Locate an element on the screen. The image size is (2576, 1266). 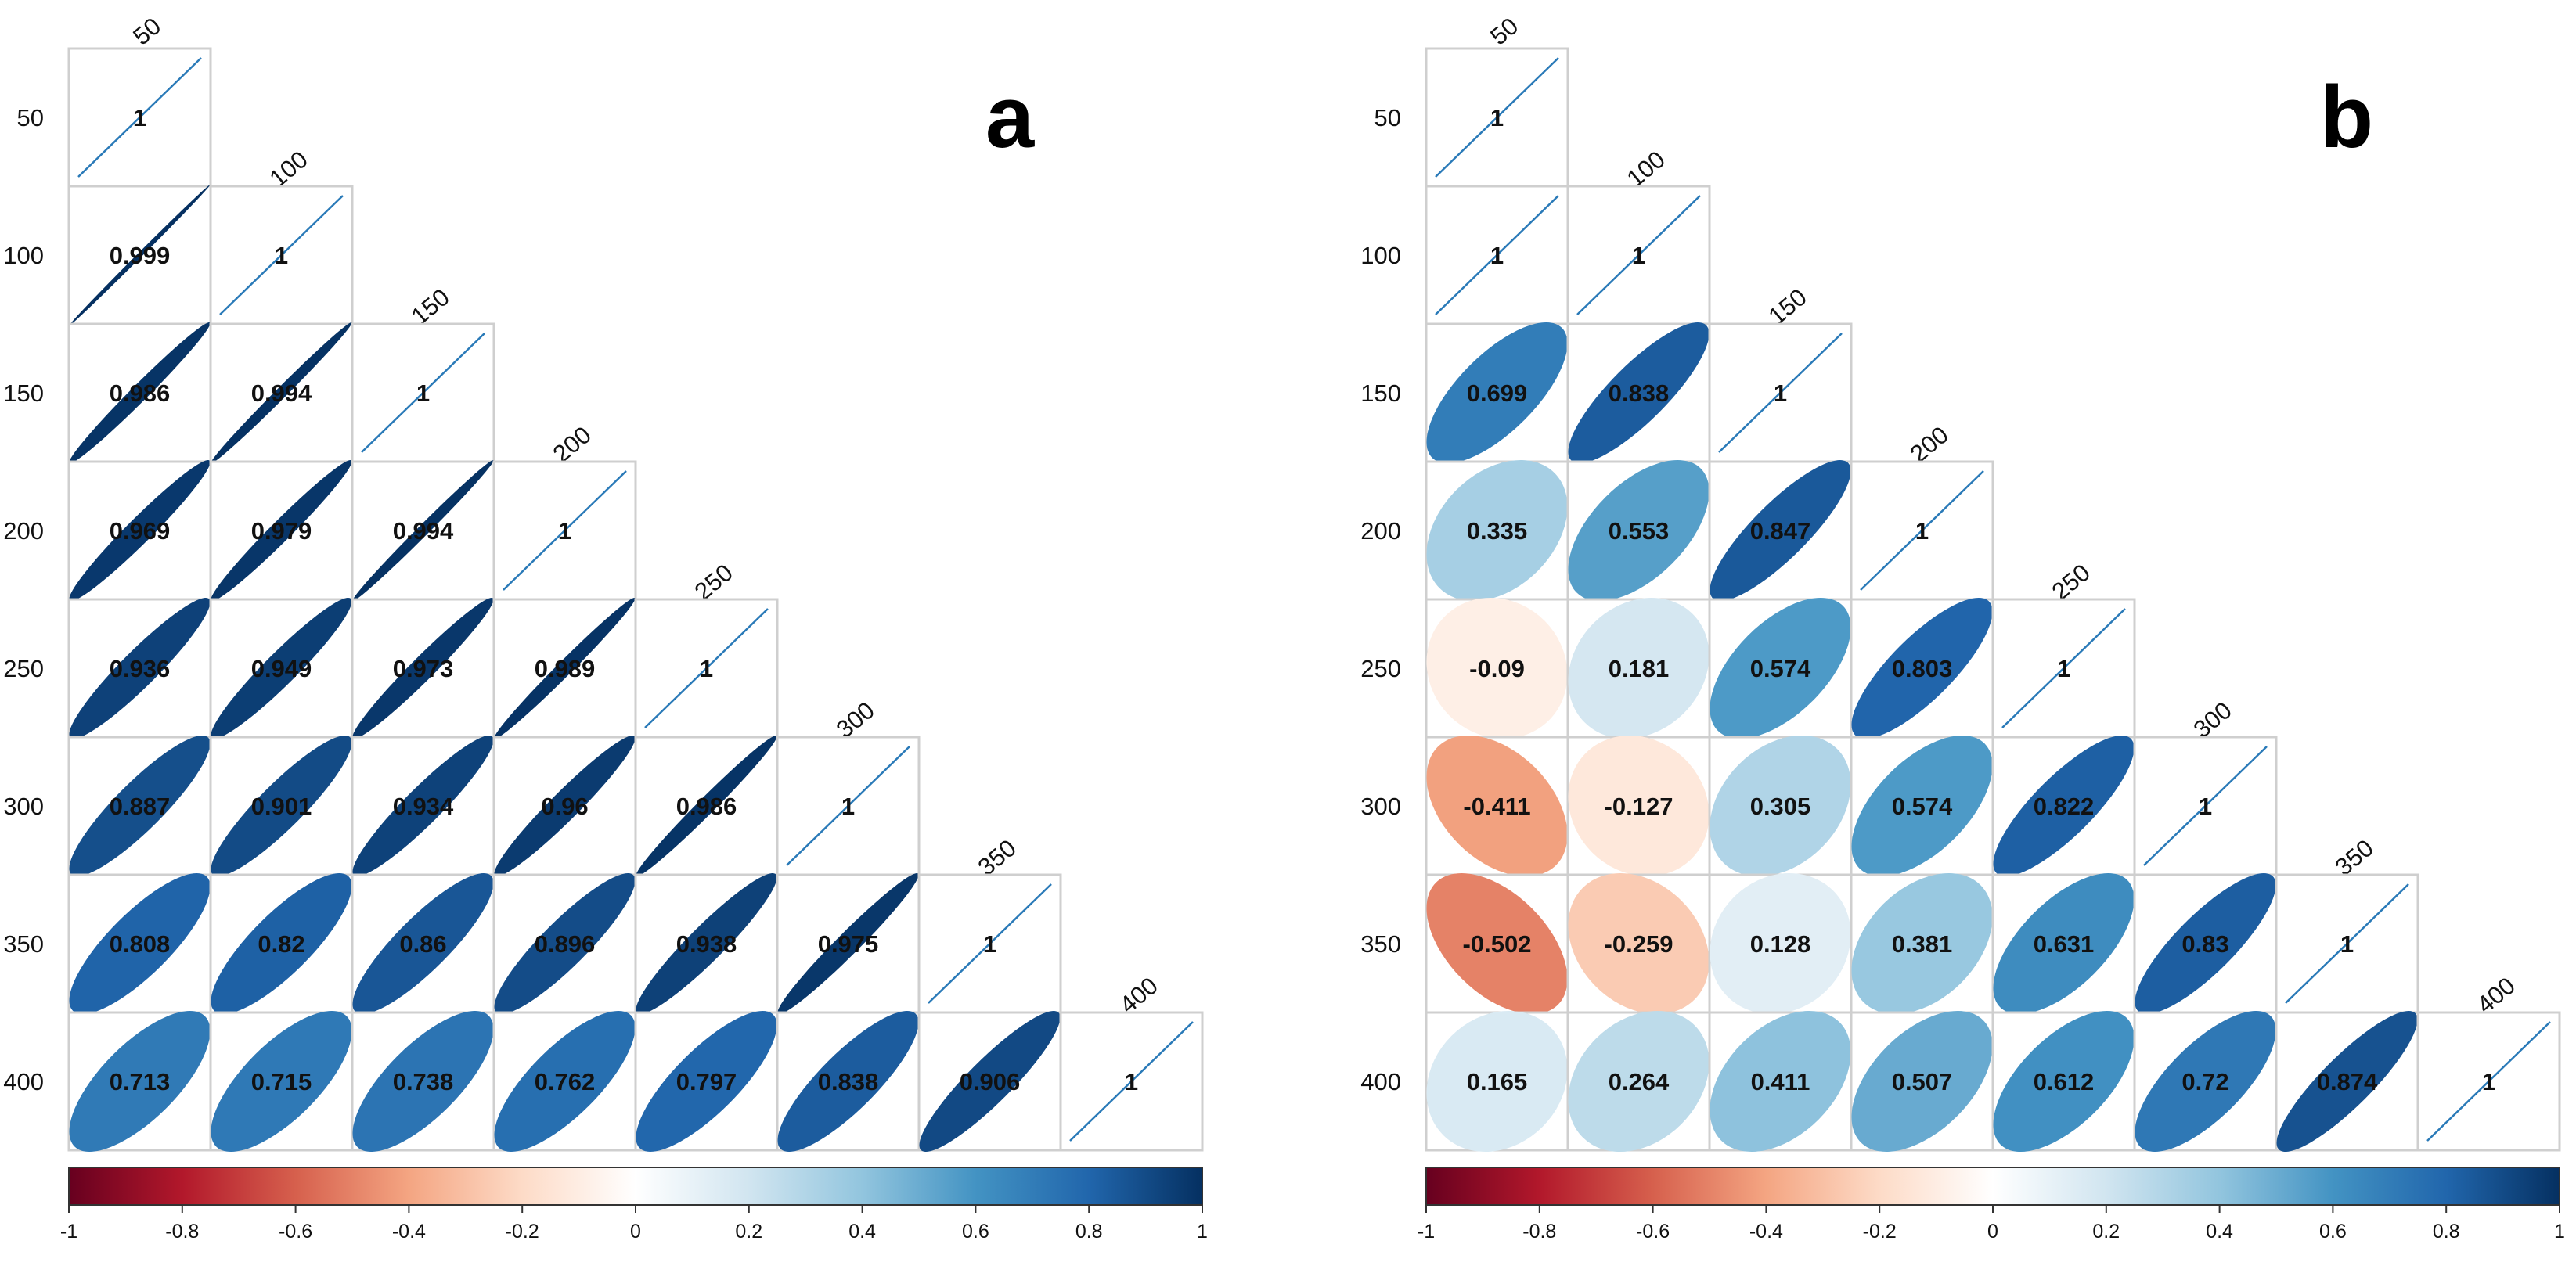
correlation-cell: 0.181 is located at coordinates (1638, 668).